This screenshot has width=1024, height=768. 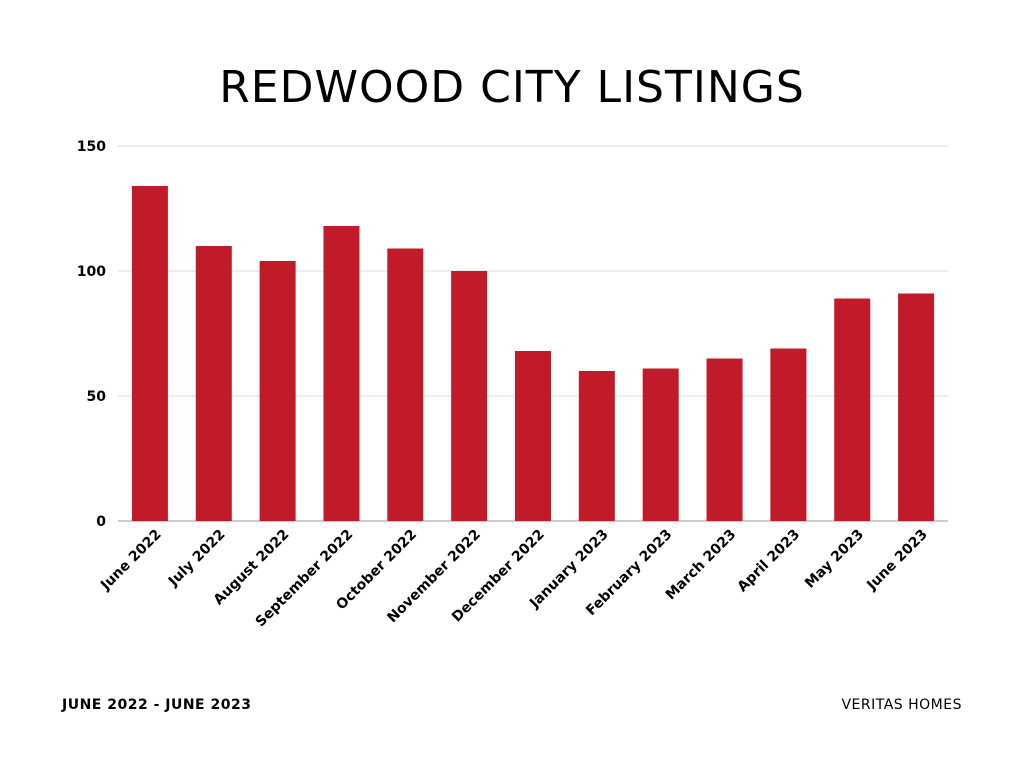 What do you see at coordinates (91, 272) in the screenshot?
I see `y-tick-label: 100` at bounding box center [91, 272].